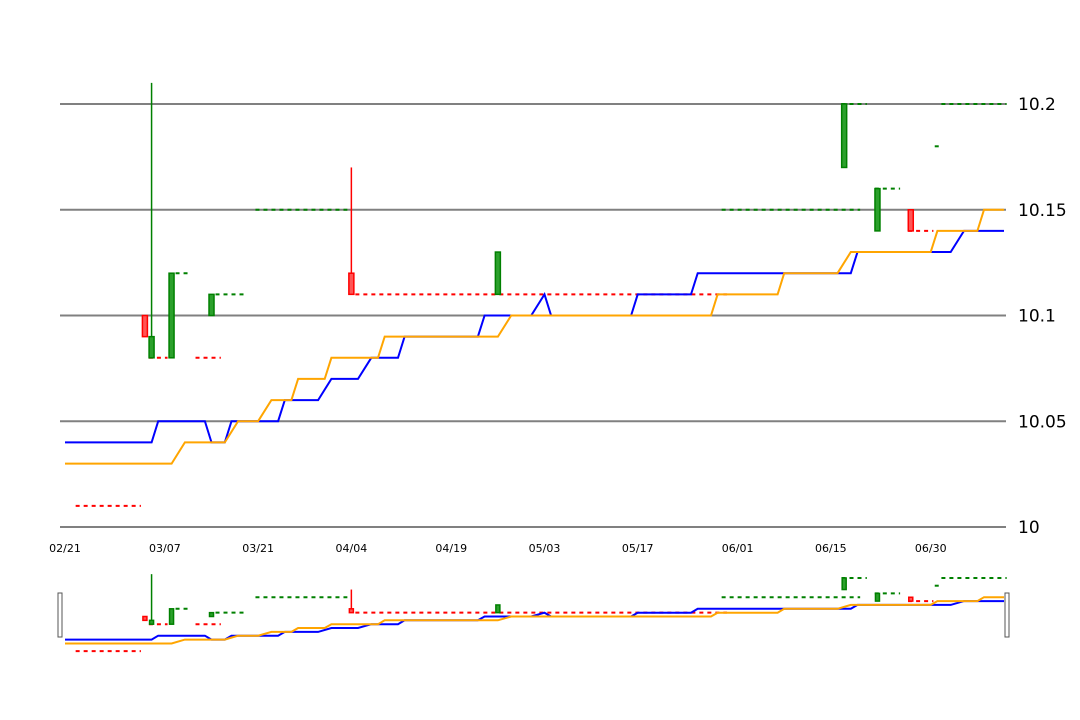 This screenshot has width=1080, height=720. What do you see at coordinates (931, 548) in the screenshot?
I see `x-tick-label: 06/30` at bounding box center [931, 548].